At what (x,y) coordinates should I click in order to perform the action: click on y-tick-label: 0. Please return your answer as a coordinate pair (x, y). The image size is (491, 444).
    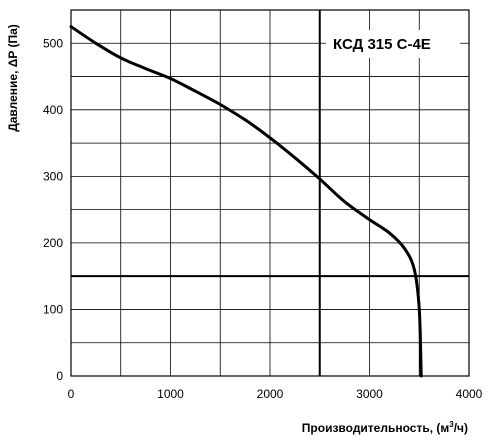
    Looking at the image, I should click on (59, 376).